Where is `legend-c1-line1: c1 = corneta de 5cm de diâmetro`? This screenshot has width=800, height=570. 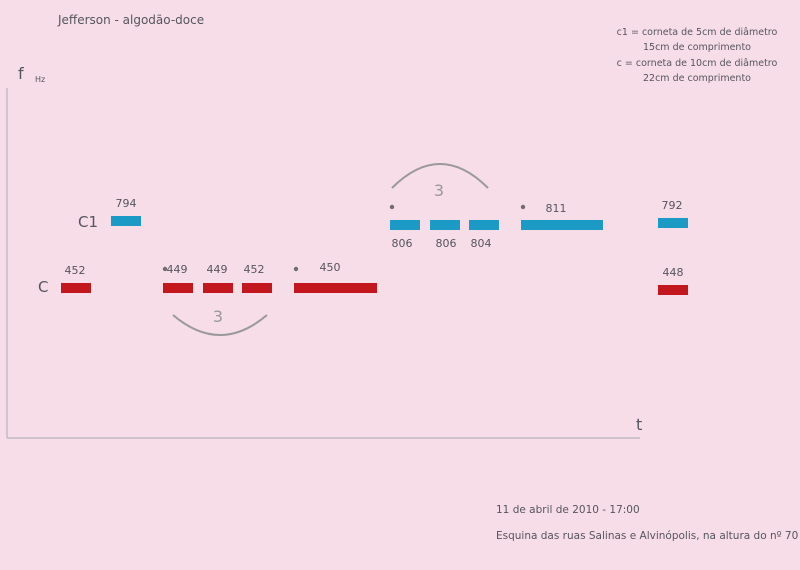
legend-c1-line1: c1 = corneta de 5cm de diâmetro is located at coordinates (697, 32).